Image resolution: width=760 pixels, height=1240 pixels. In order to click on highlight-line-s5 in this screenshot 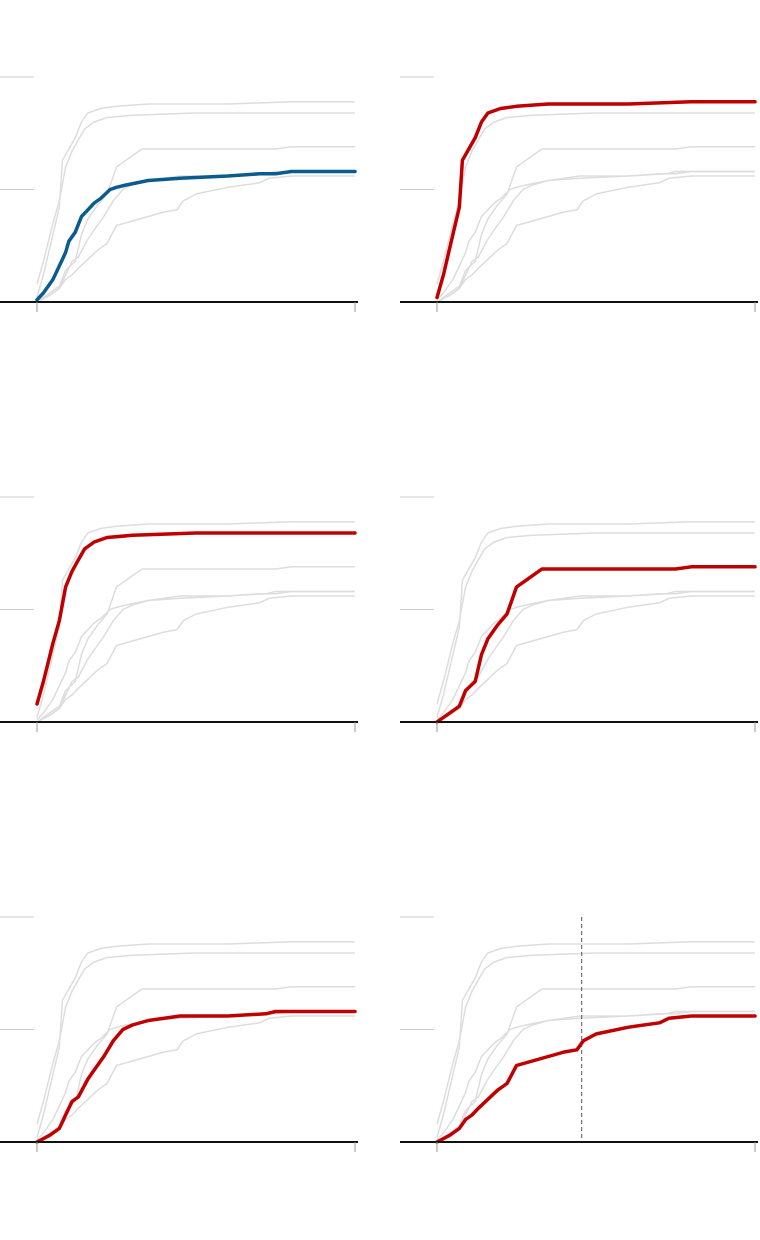, I will do `click(196, 1076)`.